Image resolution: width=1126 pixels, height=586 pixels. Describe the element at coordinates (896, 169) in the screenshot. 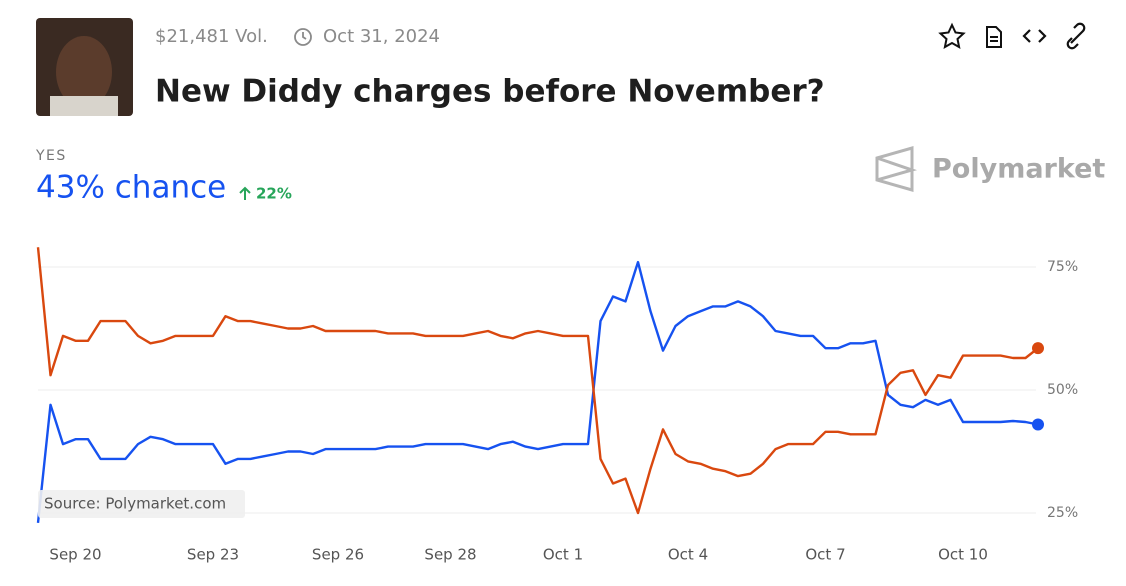

I see `brand-logo` at that location.